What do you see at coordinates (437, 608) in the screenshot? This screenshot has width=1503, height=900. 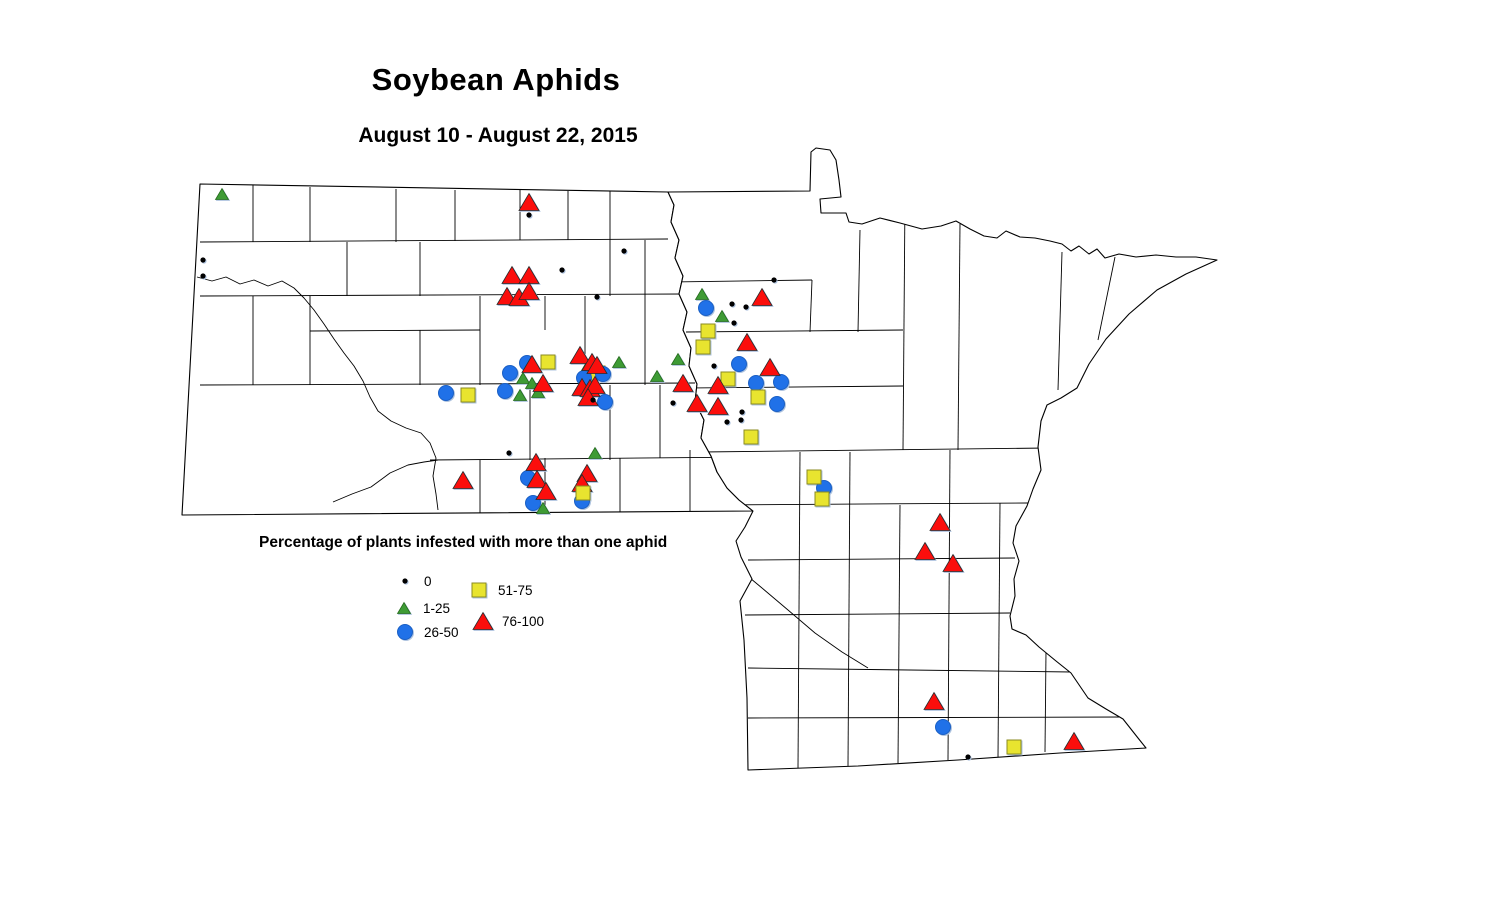 I see `legend-label: 1-25` at bounding box center [437, 608].